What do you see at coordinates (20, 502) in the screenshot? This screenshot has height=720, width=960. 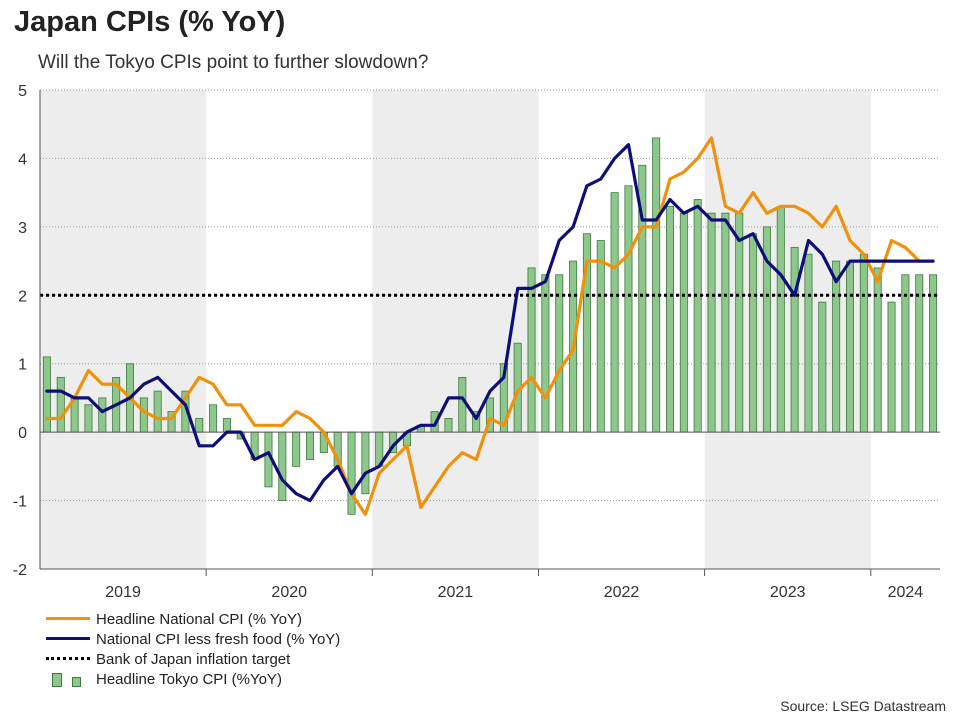 I see `y-tick-label: -1` at bounding box center [20, 502].